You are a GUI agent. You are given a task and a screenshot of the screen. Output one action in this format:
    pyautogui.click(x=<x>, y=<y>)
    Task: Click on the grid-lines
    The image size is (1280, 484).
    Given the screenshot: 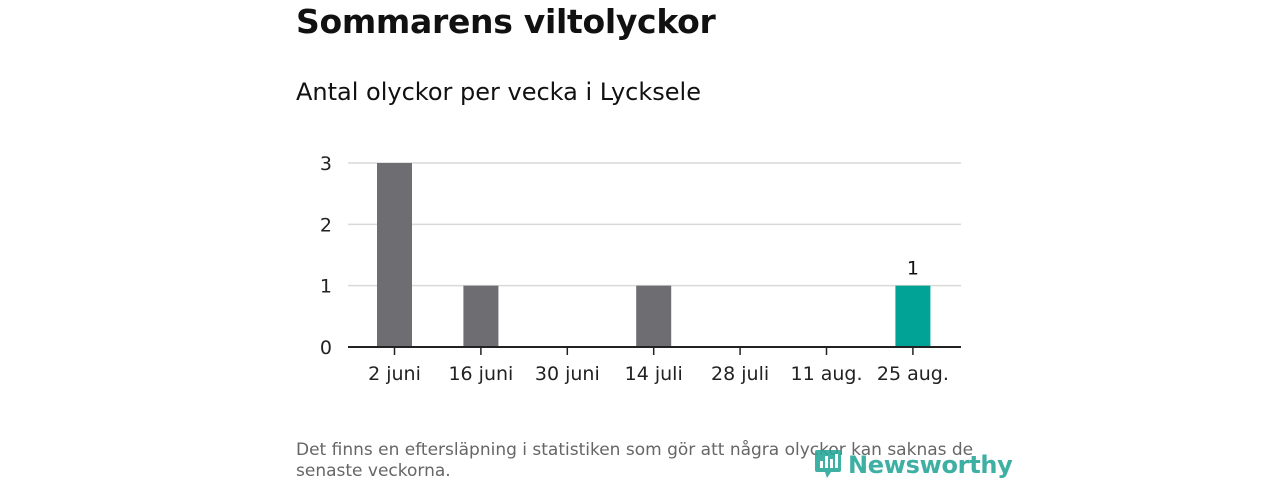 What is the action you would take?
    pyautogui.click(x=654, y=224)
    